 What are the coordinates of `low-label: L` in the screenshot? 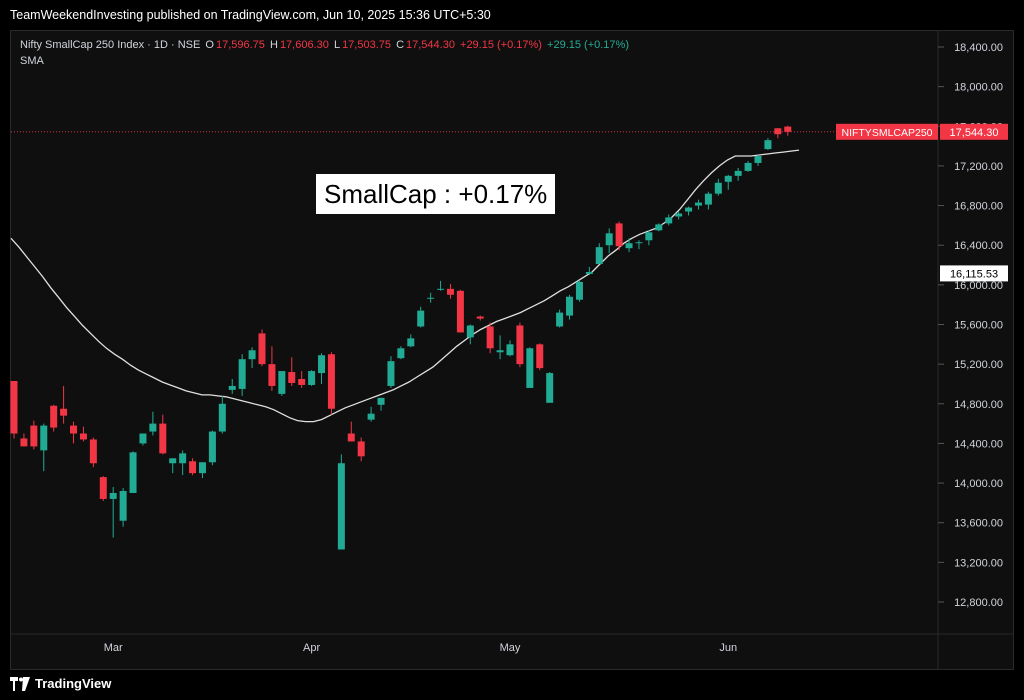 It's located at (337, 45).